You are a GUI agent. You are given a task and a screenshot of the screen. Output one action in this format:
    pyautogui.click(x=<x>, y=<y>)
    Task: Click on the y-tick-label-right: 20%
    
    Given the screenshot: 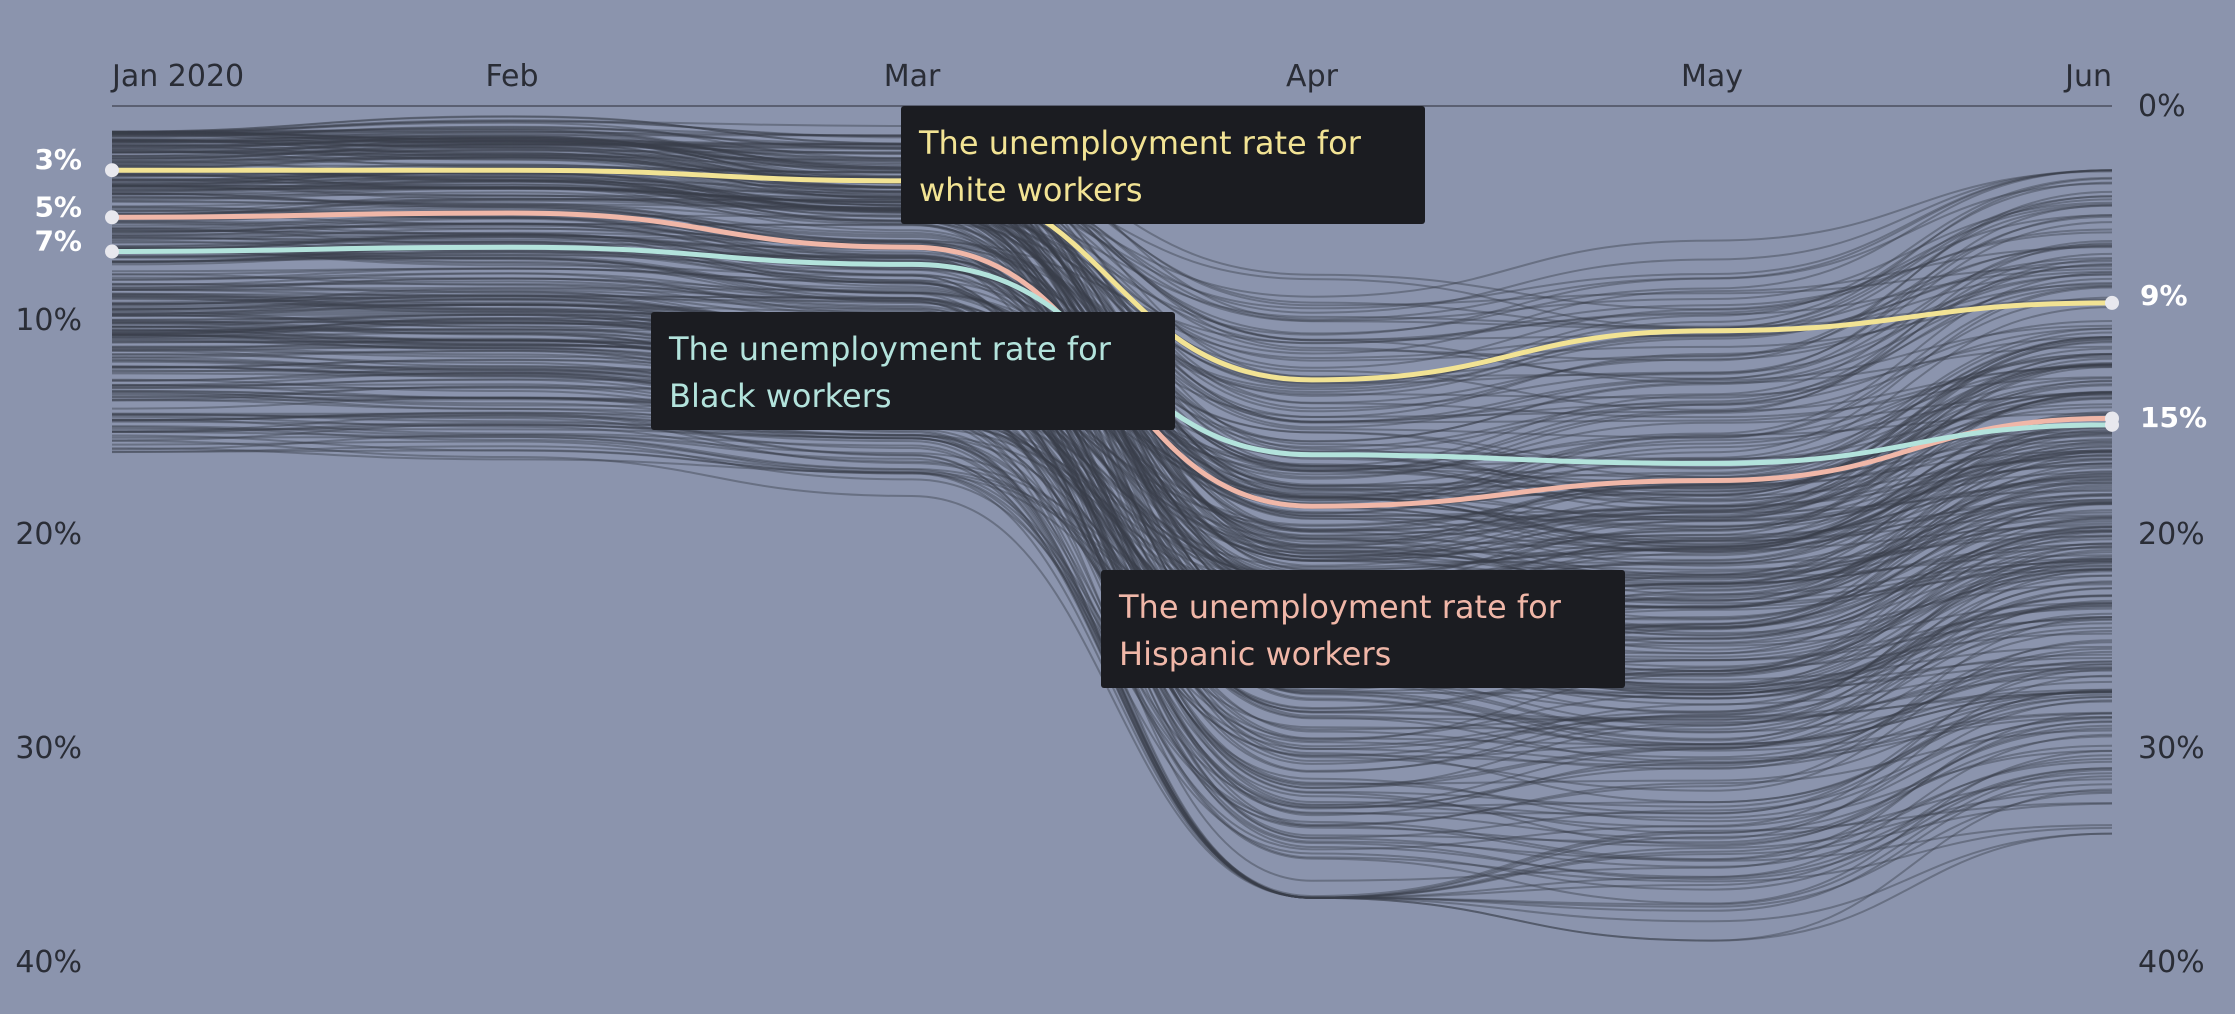 What is the action you would take?
    pyautogui.click(x=2171, y=534)
    